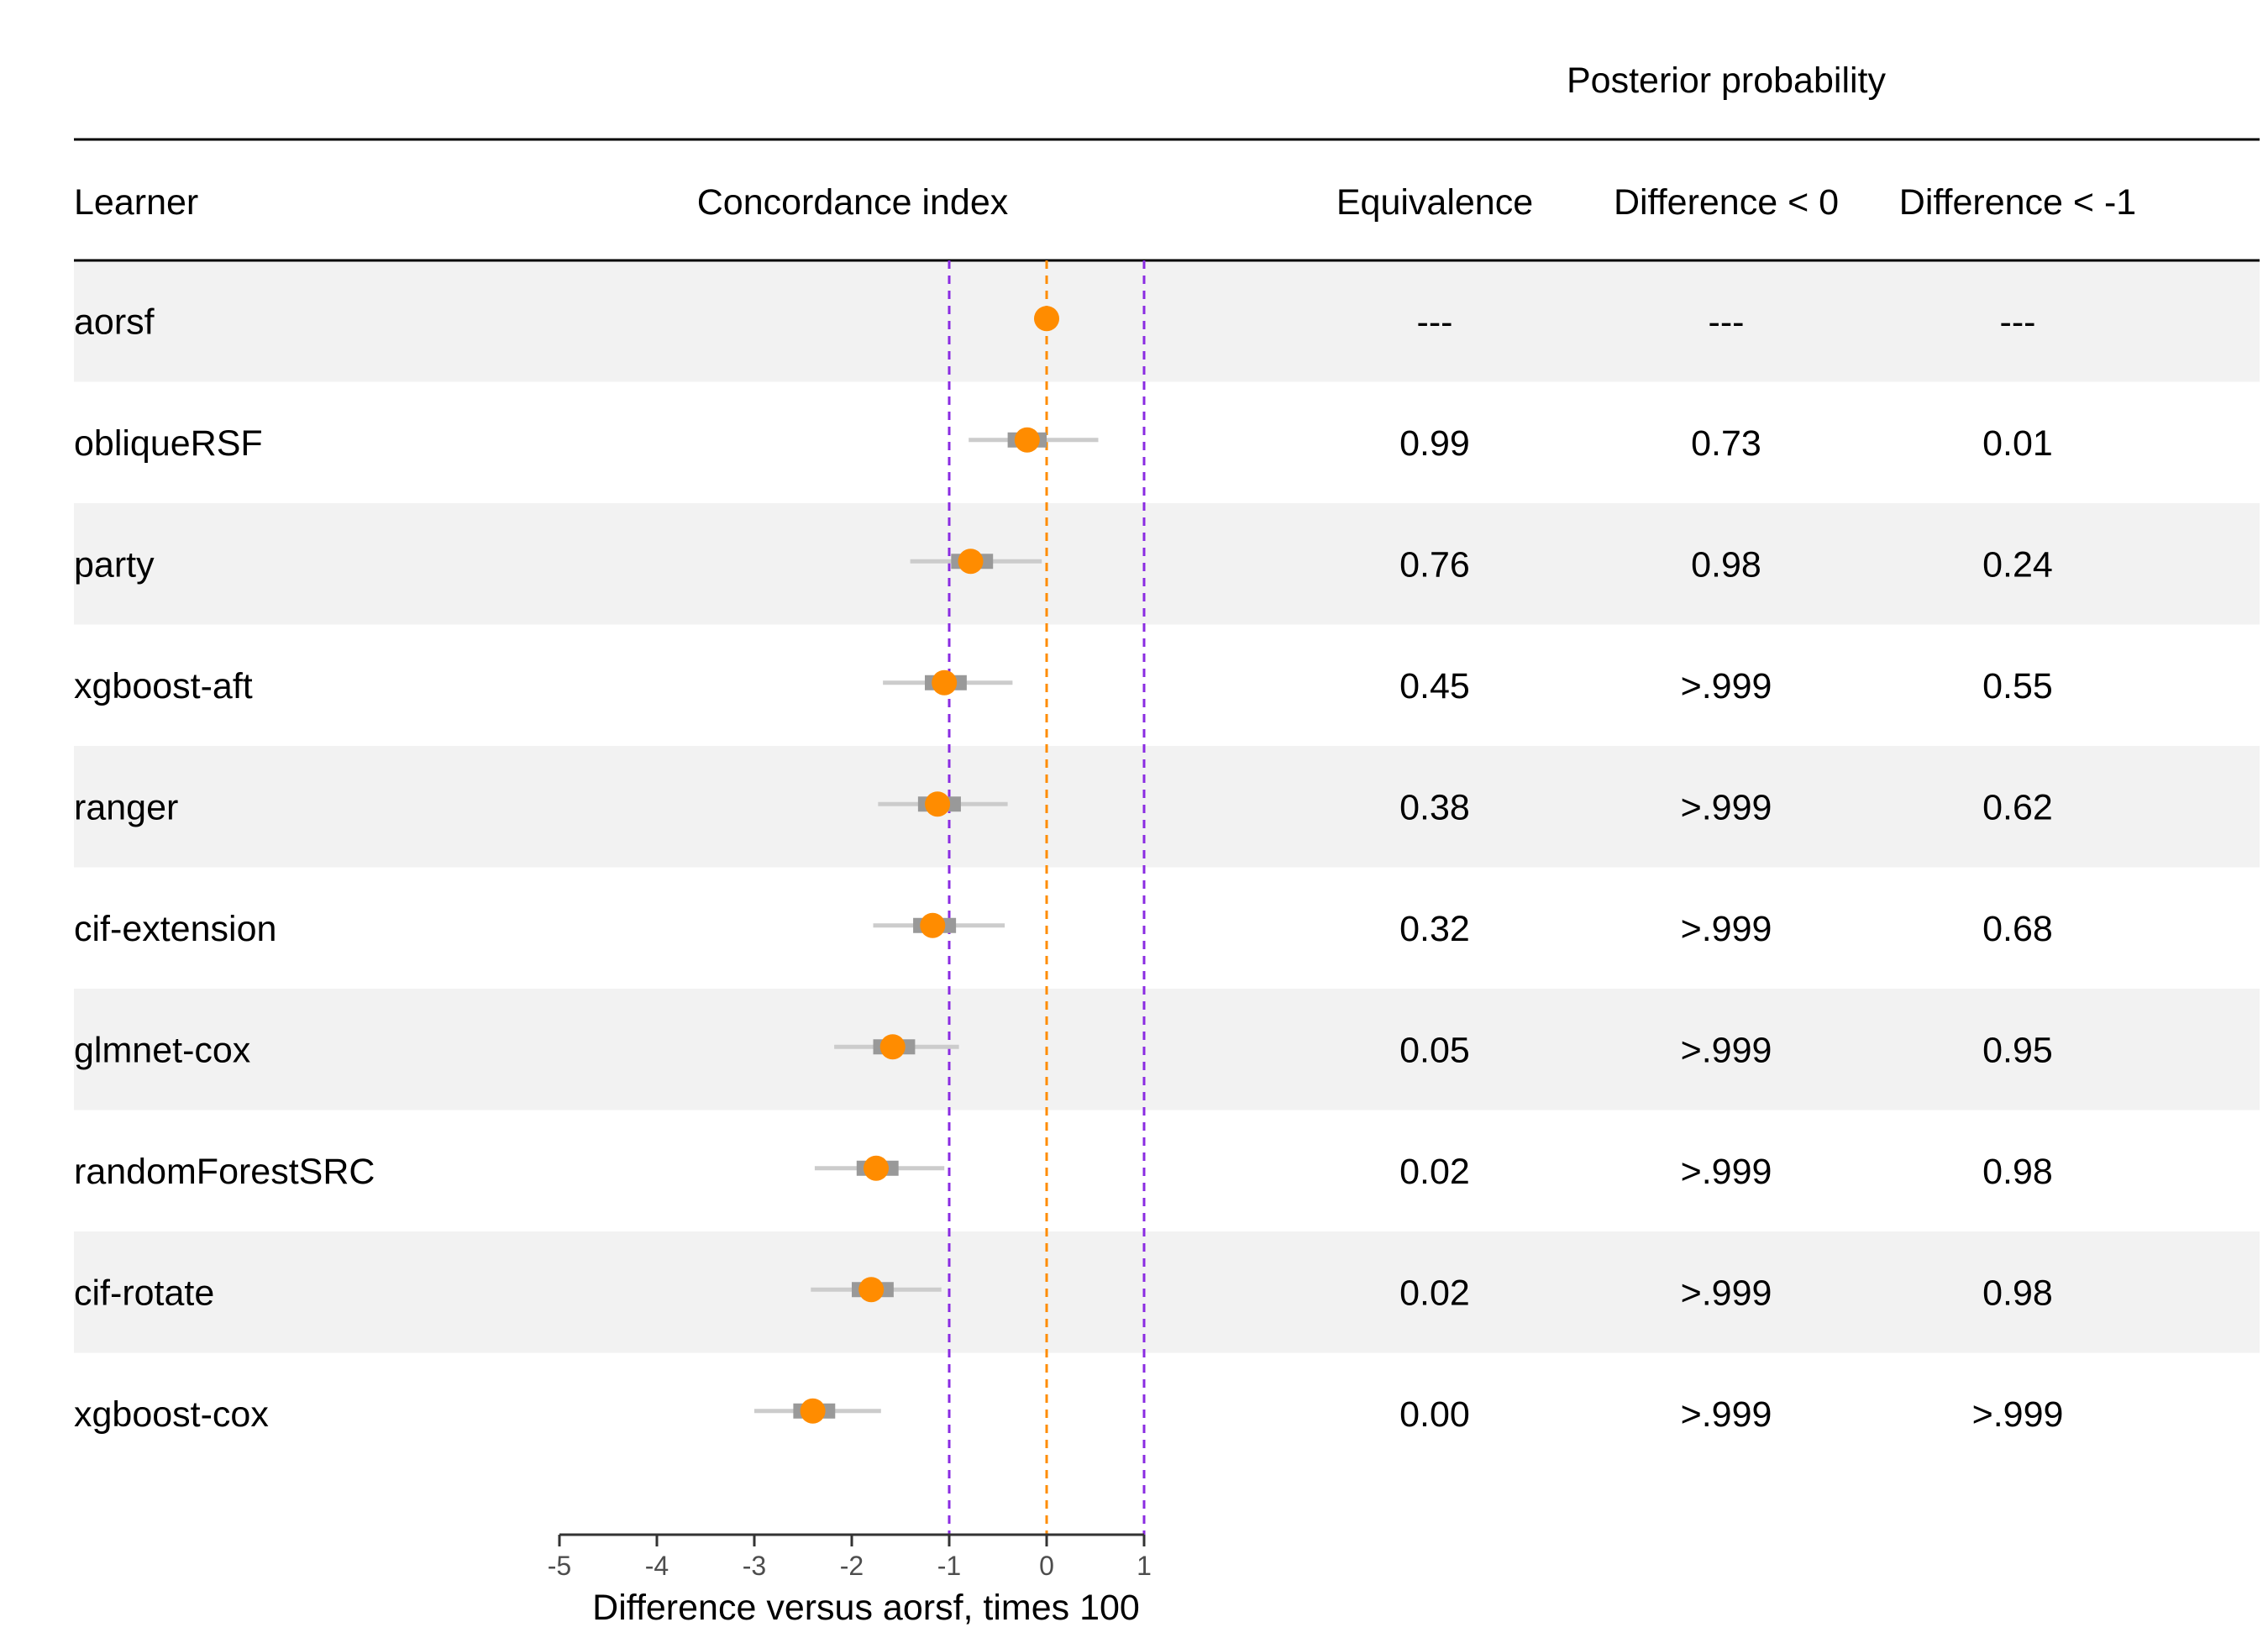  Describe the element at coordinates (1434, 807) in the screenshot. I see `equivalence-value: 0.38` at that location.